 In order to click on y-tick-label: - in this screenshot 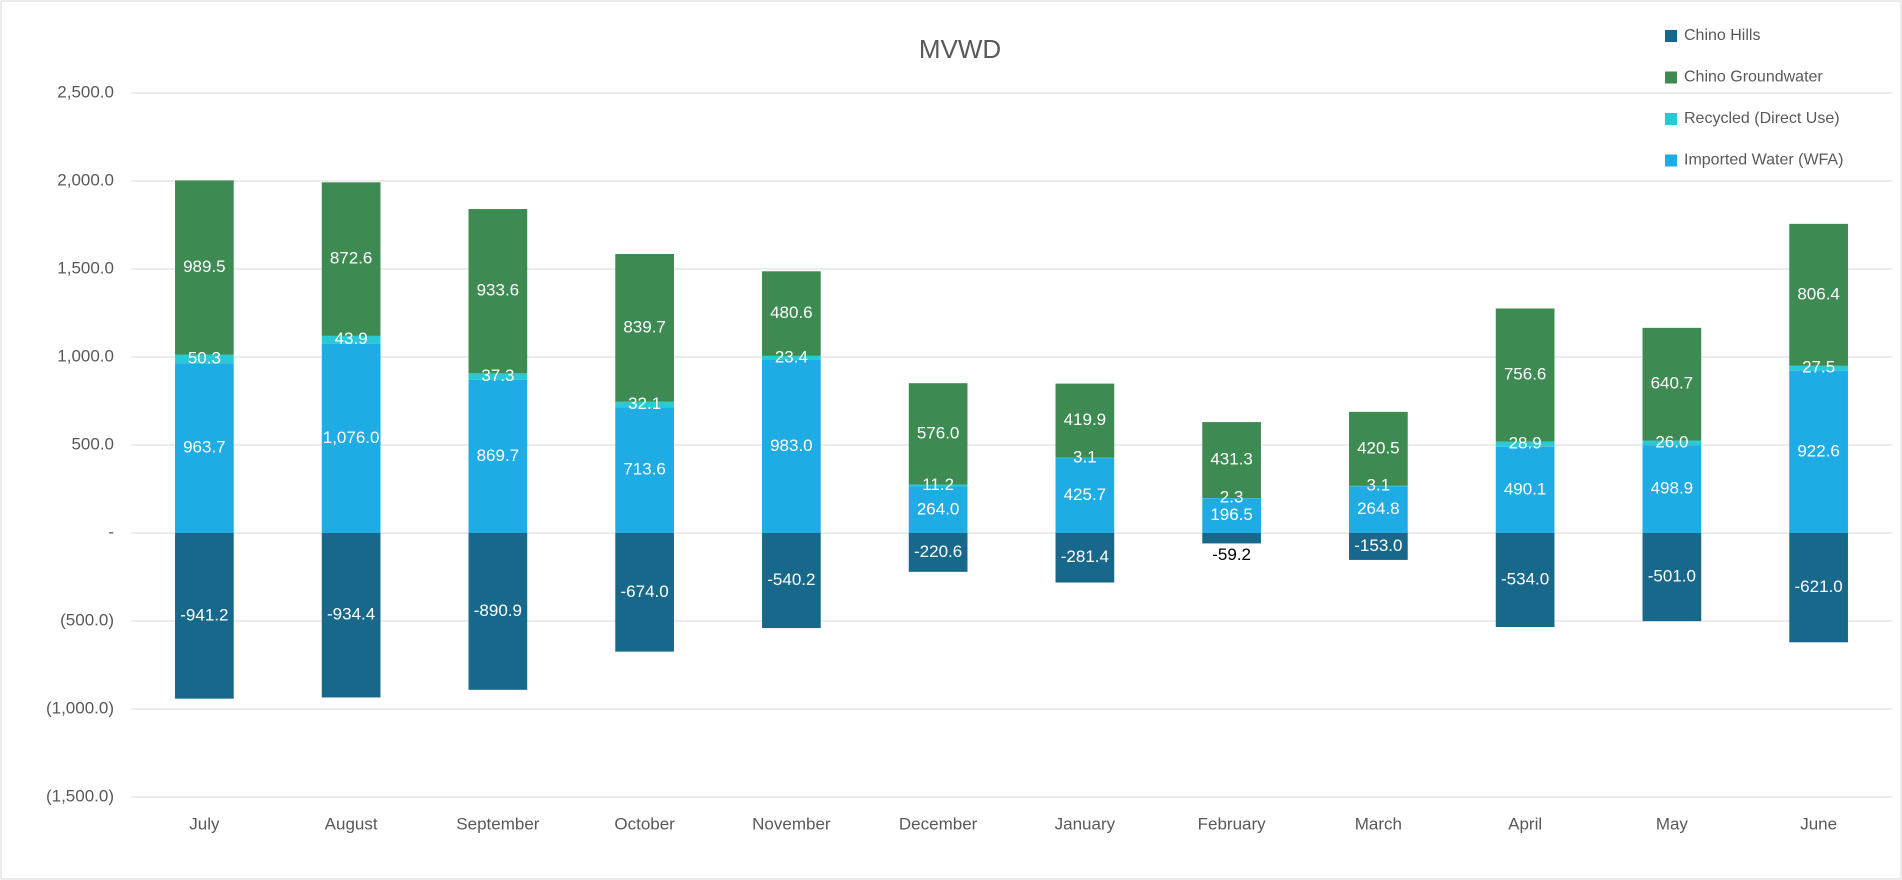, I will do `click(111, 531)`.